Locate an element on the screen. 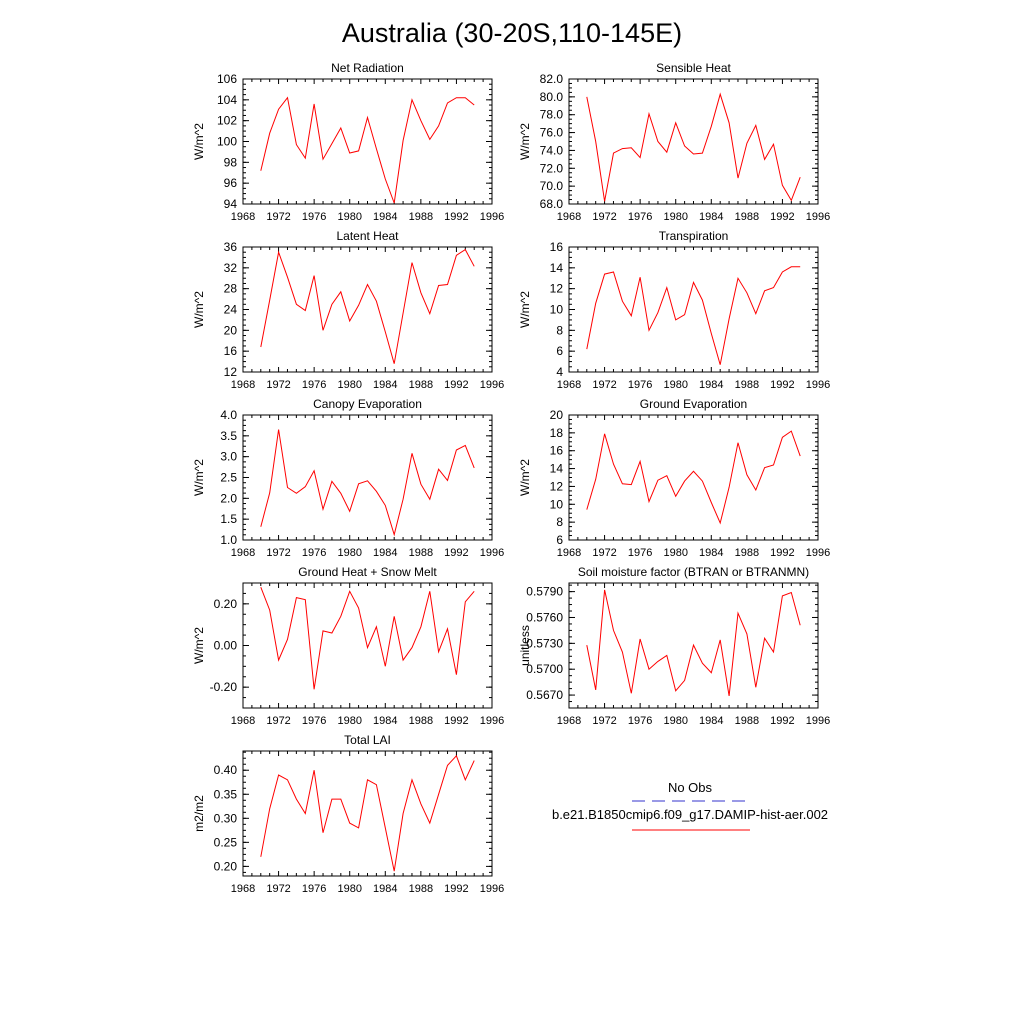 The width and height of the screenshot is (1024, 1024). y-axis-label: m2/m2 is located at coordinates (199, 813).